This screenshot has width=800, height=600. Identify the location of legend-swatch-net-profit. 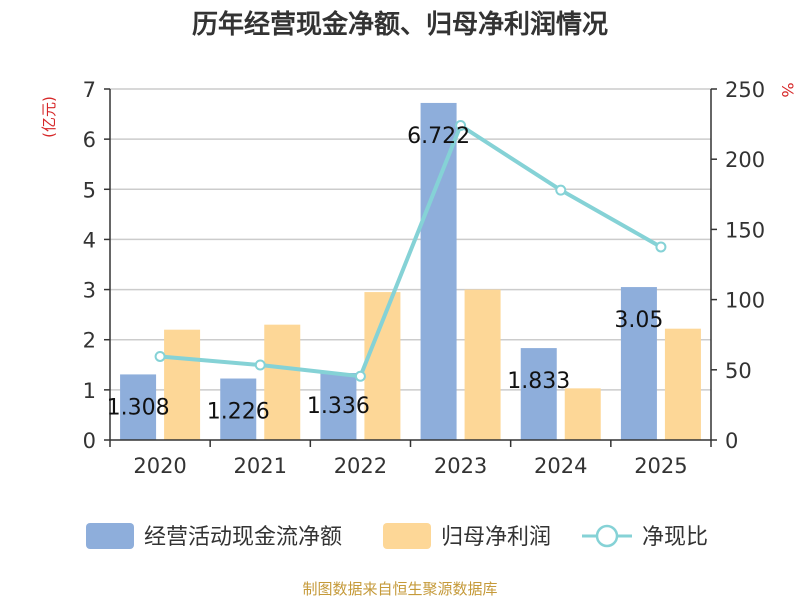
(407, 536).